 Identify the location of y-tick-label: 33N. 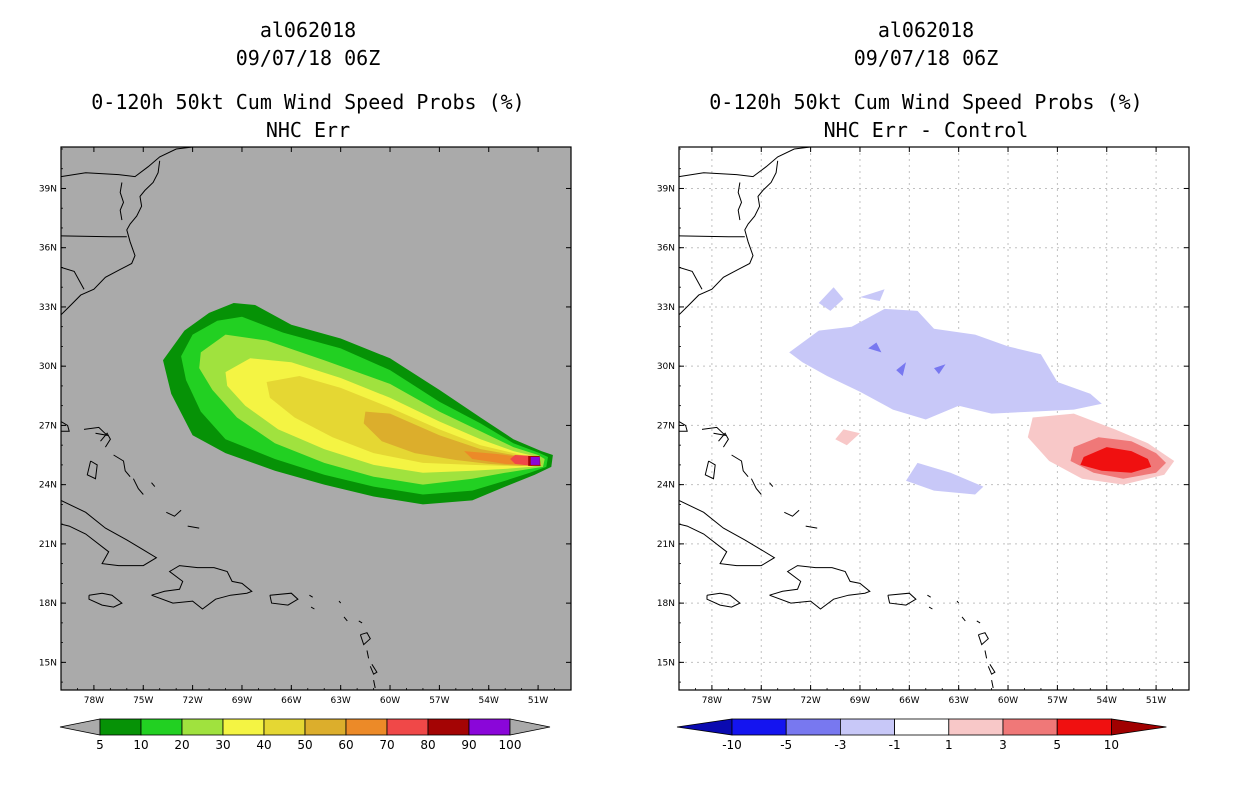
(48, 308).